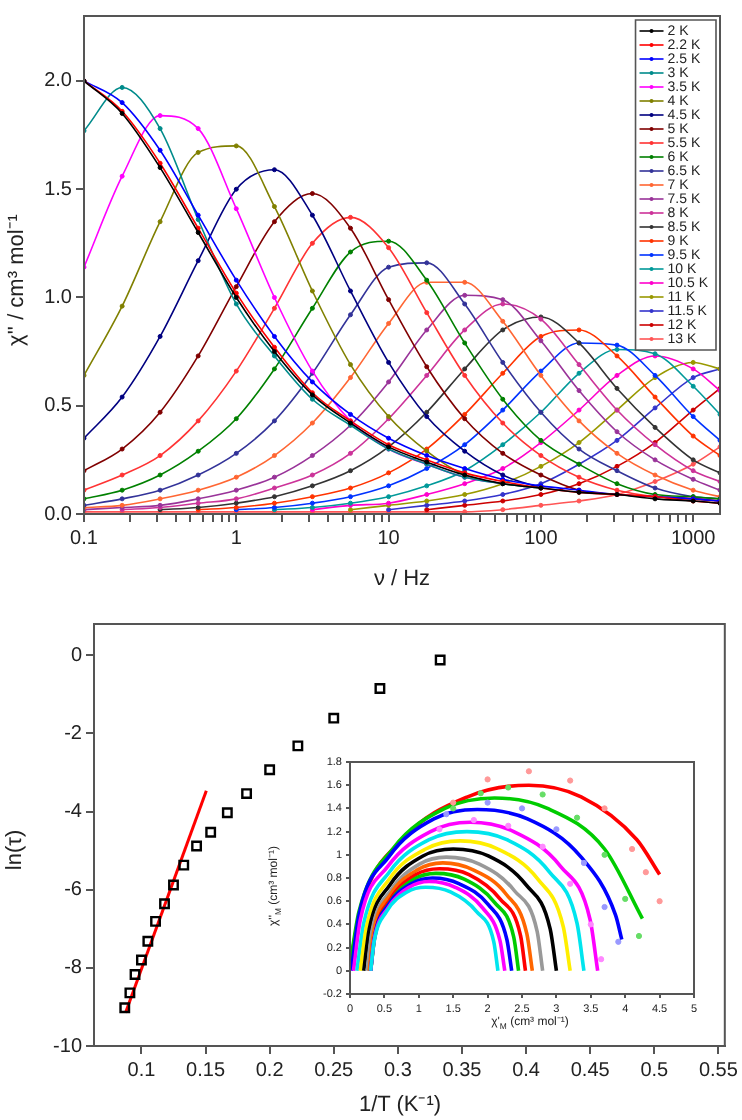 This screenshot has height=1120, width=742. What do you see at coordinates (76, 655) in the screenshot?
I see `y-tick-label: 0` at bounding box center [76, 655].